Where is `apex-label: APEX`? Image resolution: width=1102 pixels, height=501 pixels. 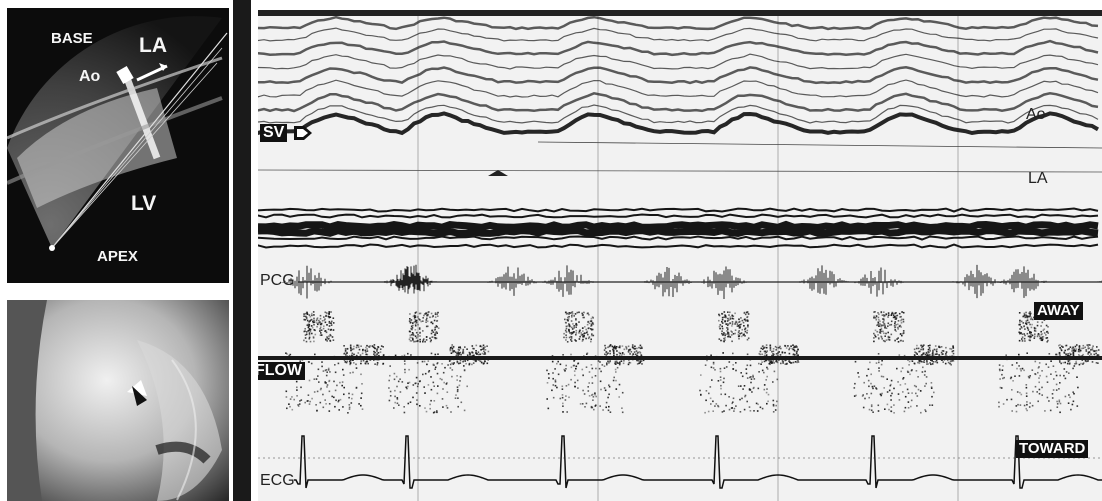 apex-label: APEX is located at coordinates (117, 256).